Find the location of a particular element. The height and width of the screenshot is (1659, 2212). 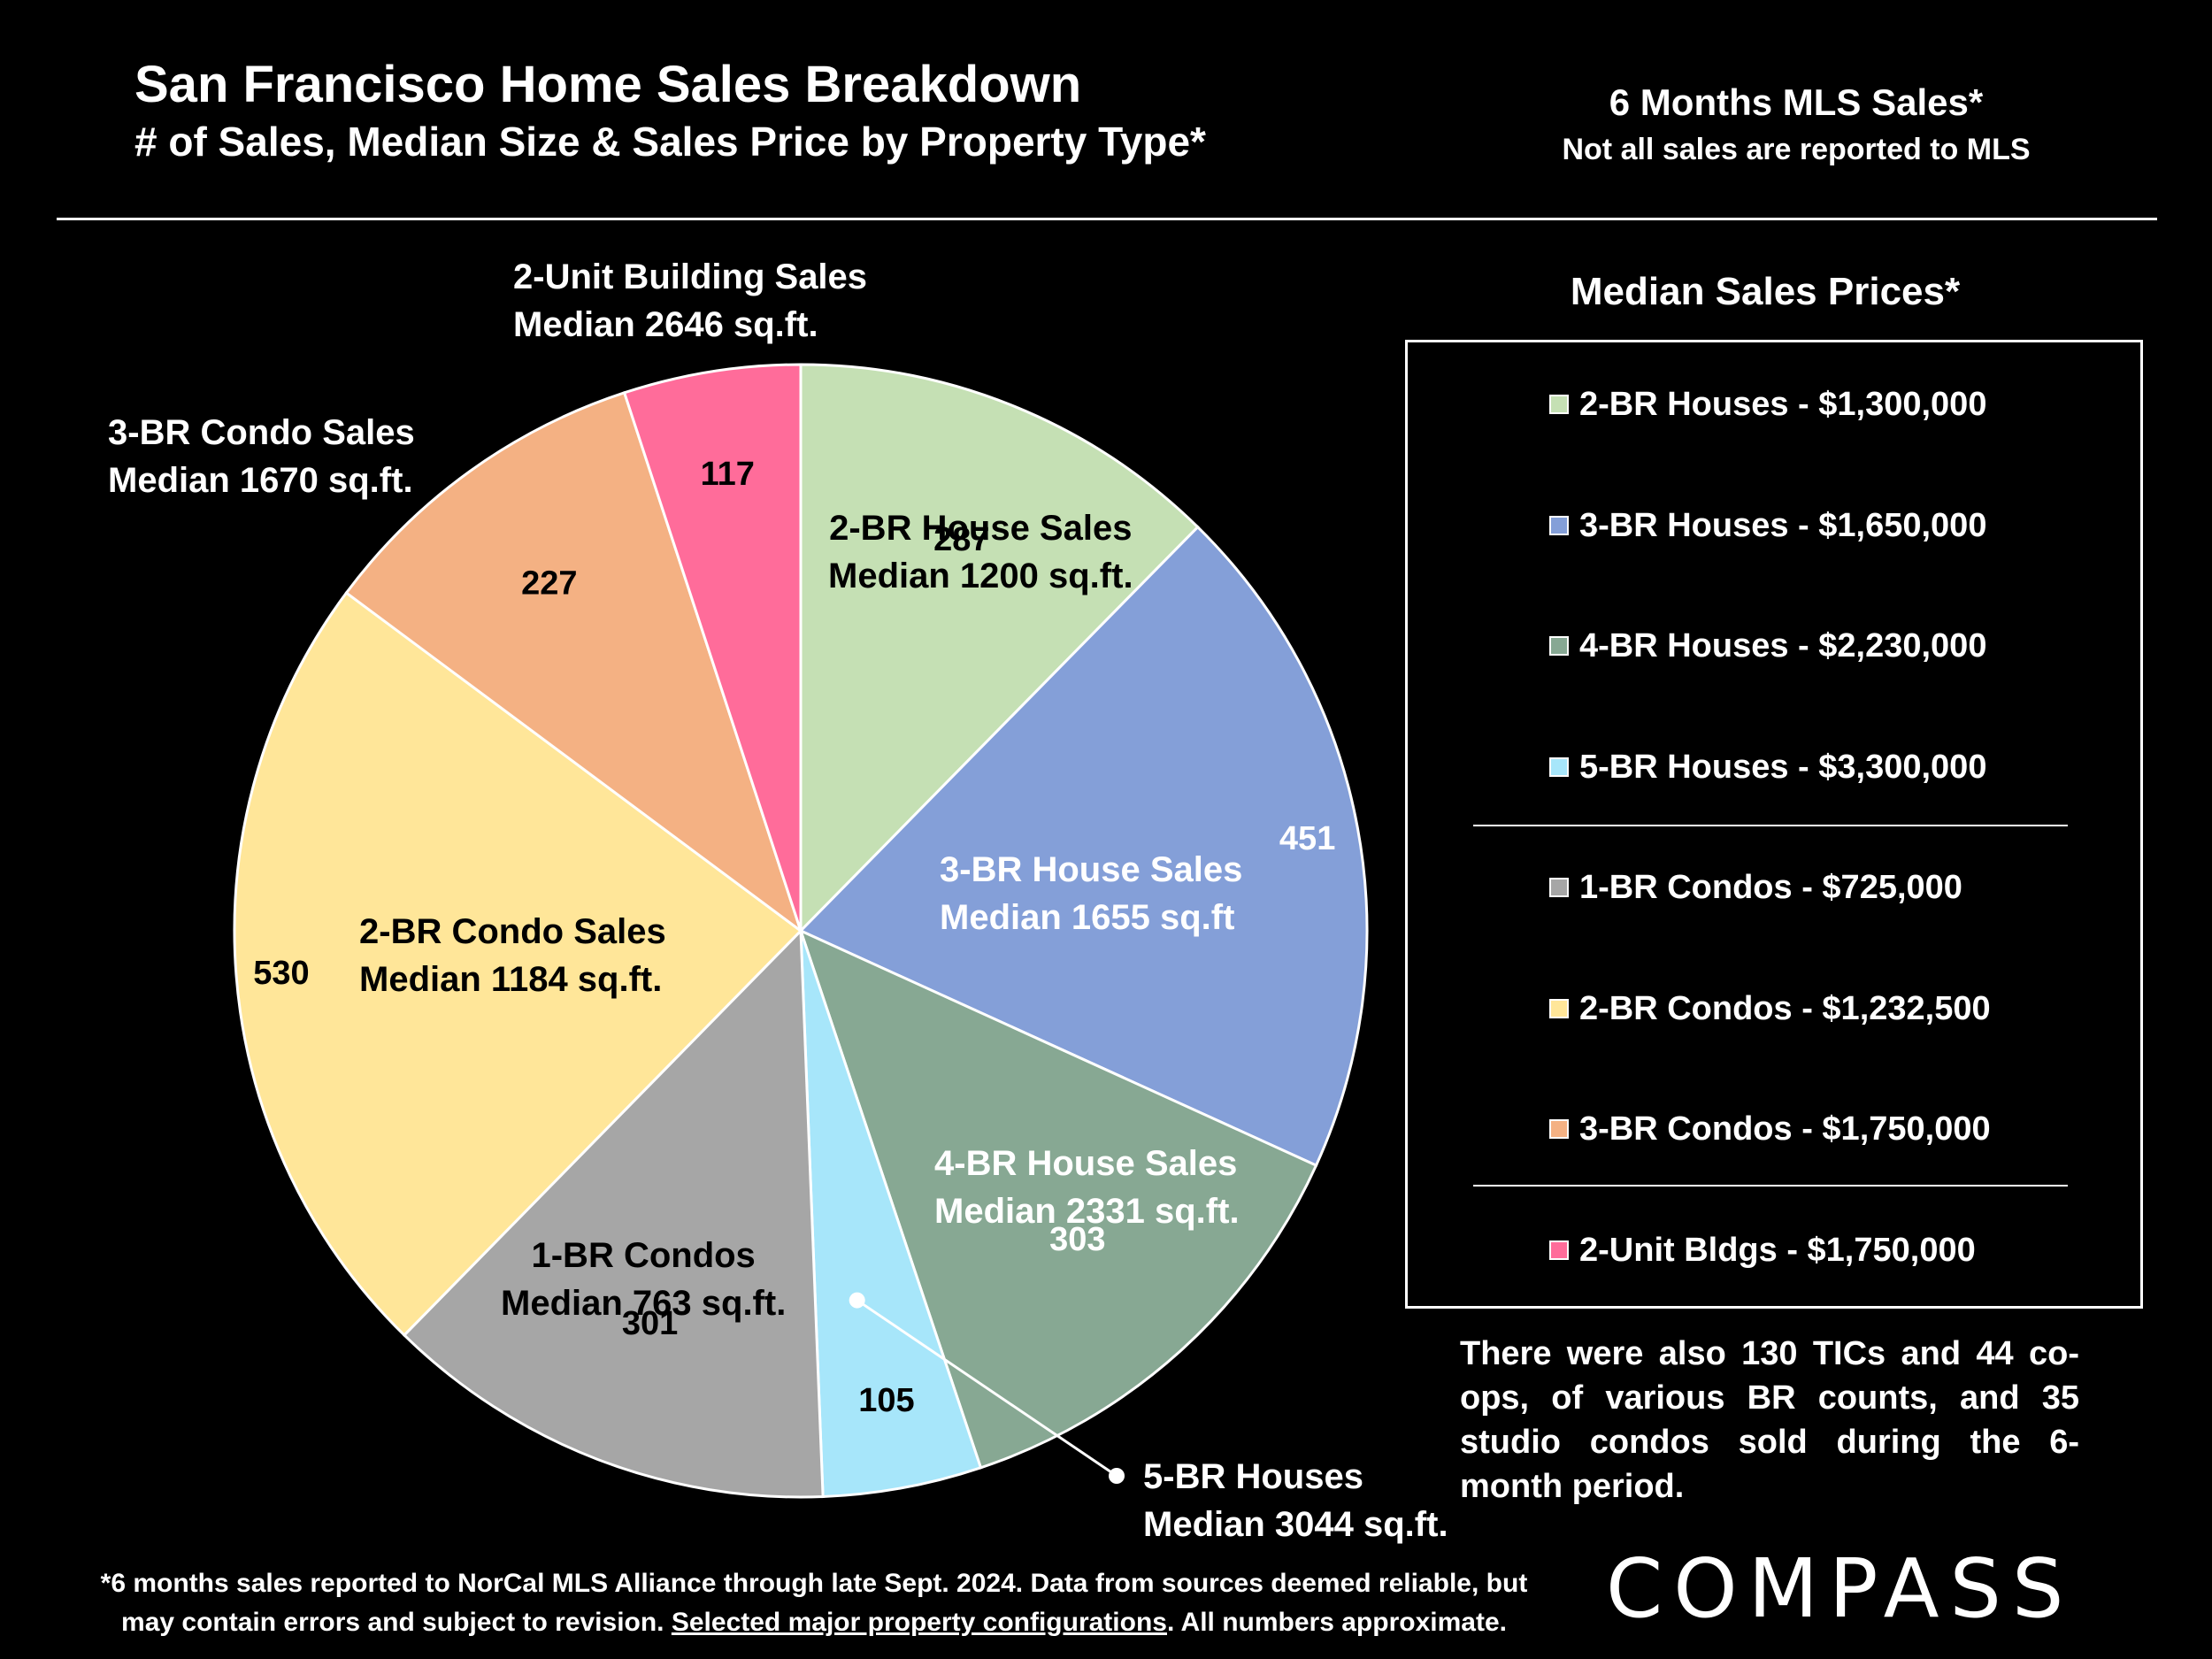

label-1br-condo-name: 1-BR Condos is located at coordinates (644, 1255).